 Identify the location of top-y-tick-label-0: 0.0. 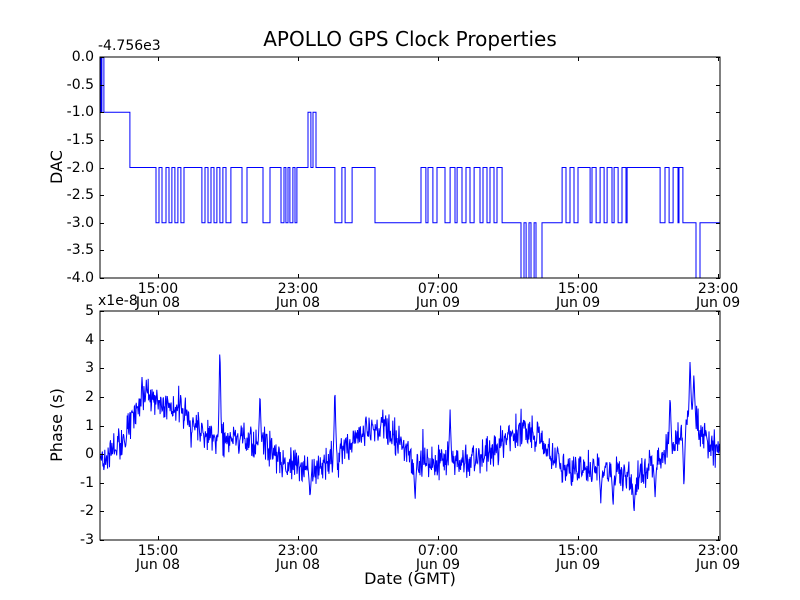
(82, 57).